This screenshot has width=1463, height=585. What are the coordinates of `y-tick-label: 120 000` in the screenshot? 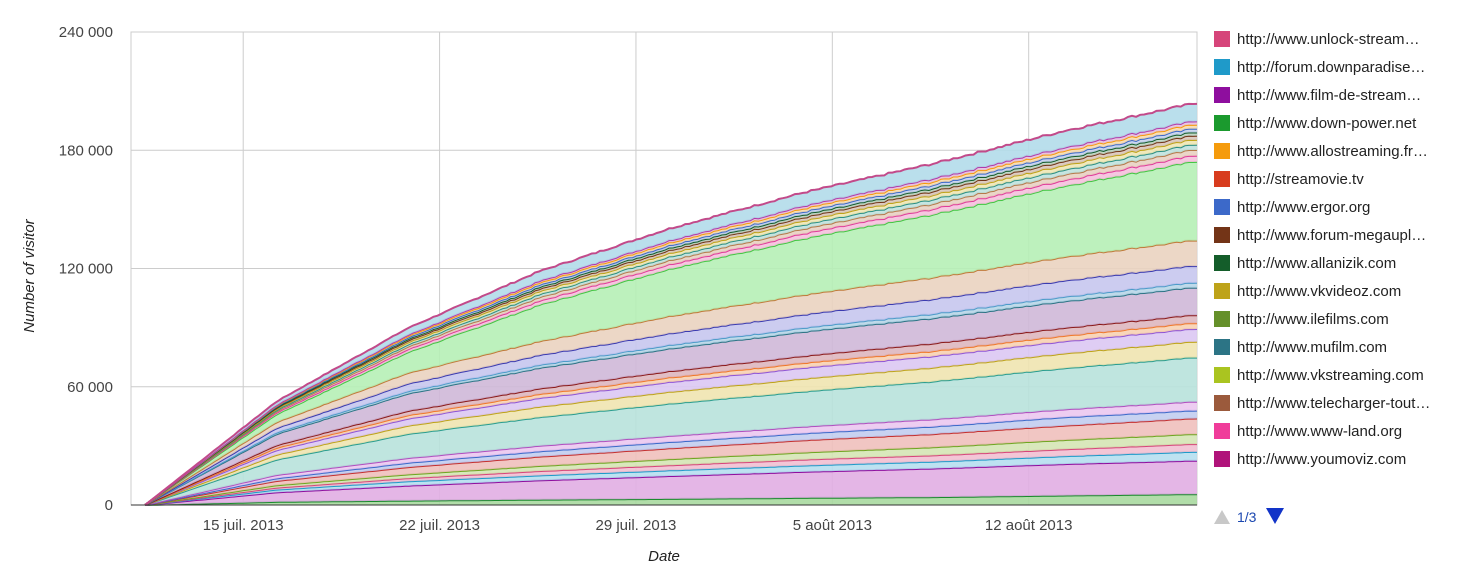 It's located at (86, 269).